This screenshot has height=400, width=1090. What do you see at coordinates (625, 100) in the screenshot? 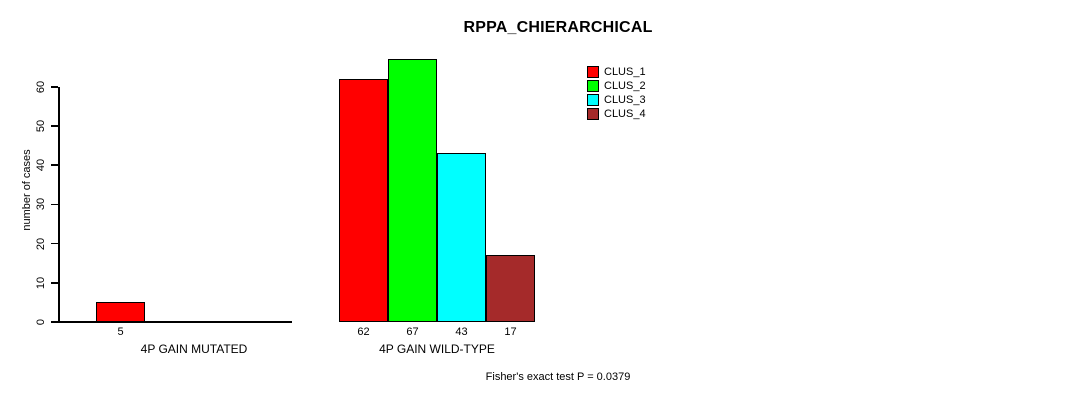
I see `legend-label: CLUS_3` at bounding box center [625, 100].